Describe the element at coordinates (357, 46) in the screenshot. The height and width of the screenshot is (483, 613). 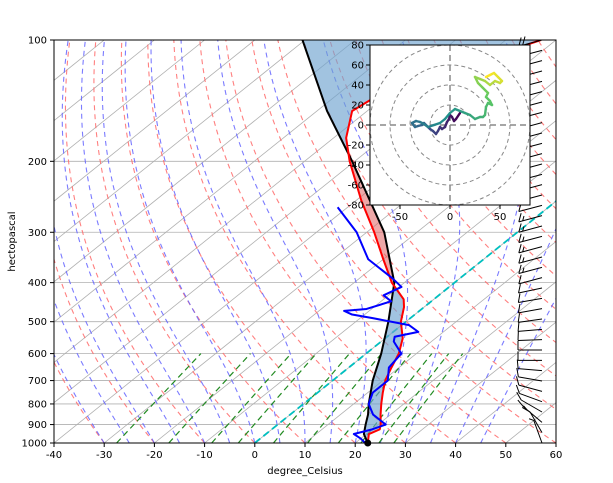
I see `hodograph-y-tick-label: 80` at that location.